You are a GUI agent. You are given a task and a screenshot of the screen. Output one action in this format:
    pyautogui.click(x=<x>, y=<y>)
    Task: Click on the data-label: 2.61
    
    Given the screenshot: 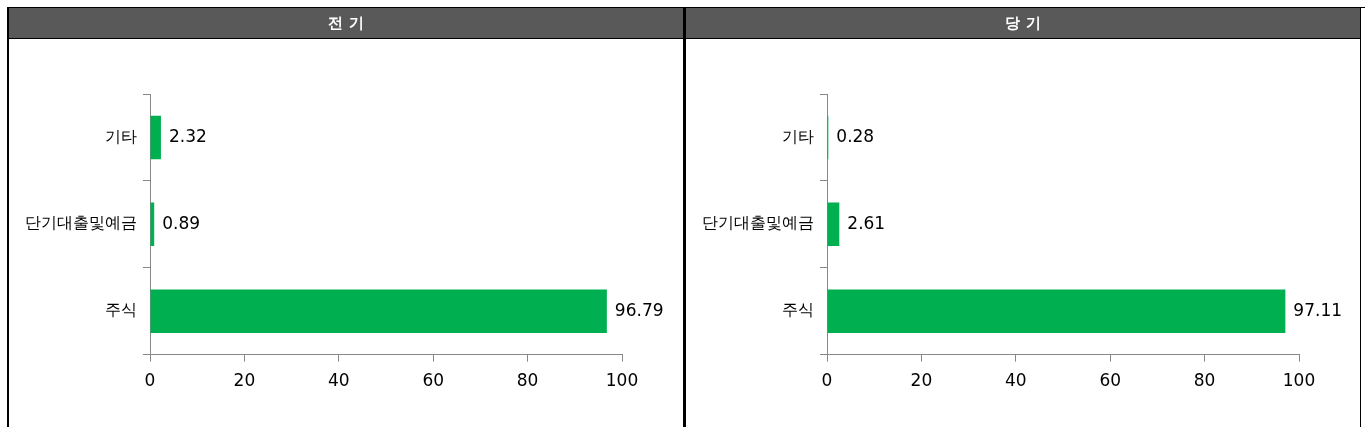 What is the action you would take?
    pyautogui.click(x=866, y=222)
    